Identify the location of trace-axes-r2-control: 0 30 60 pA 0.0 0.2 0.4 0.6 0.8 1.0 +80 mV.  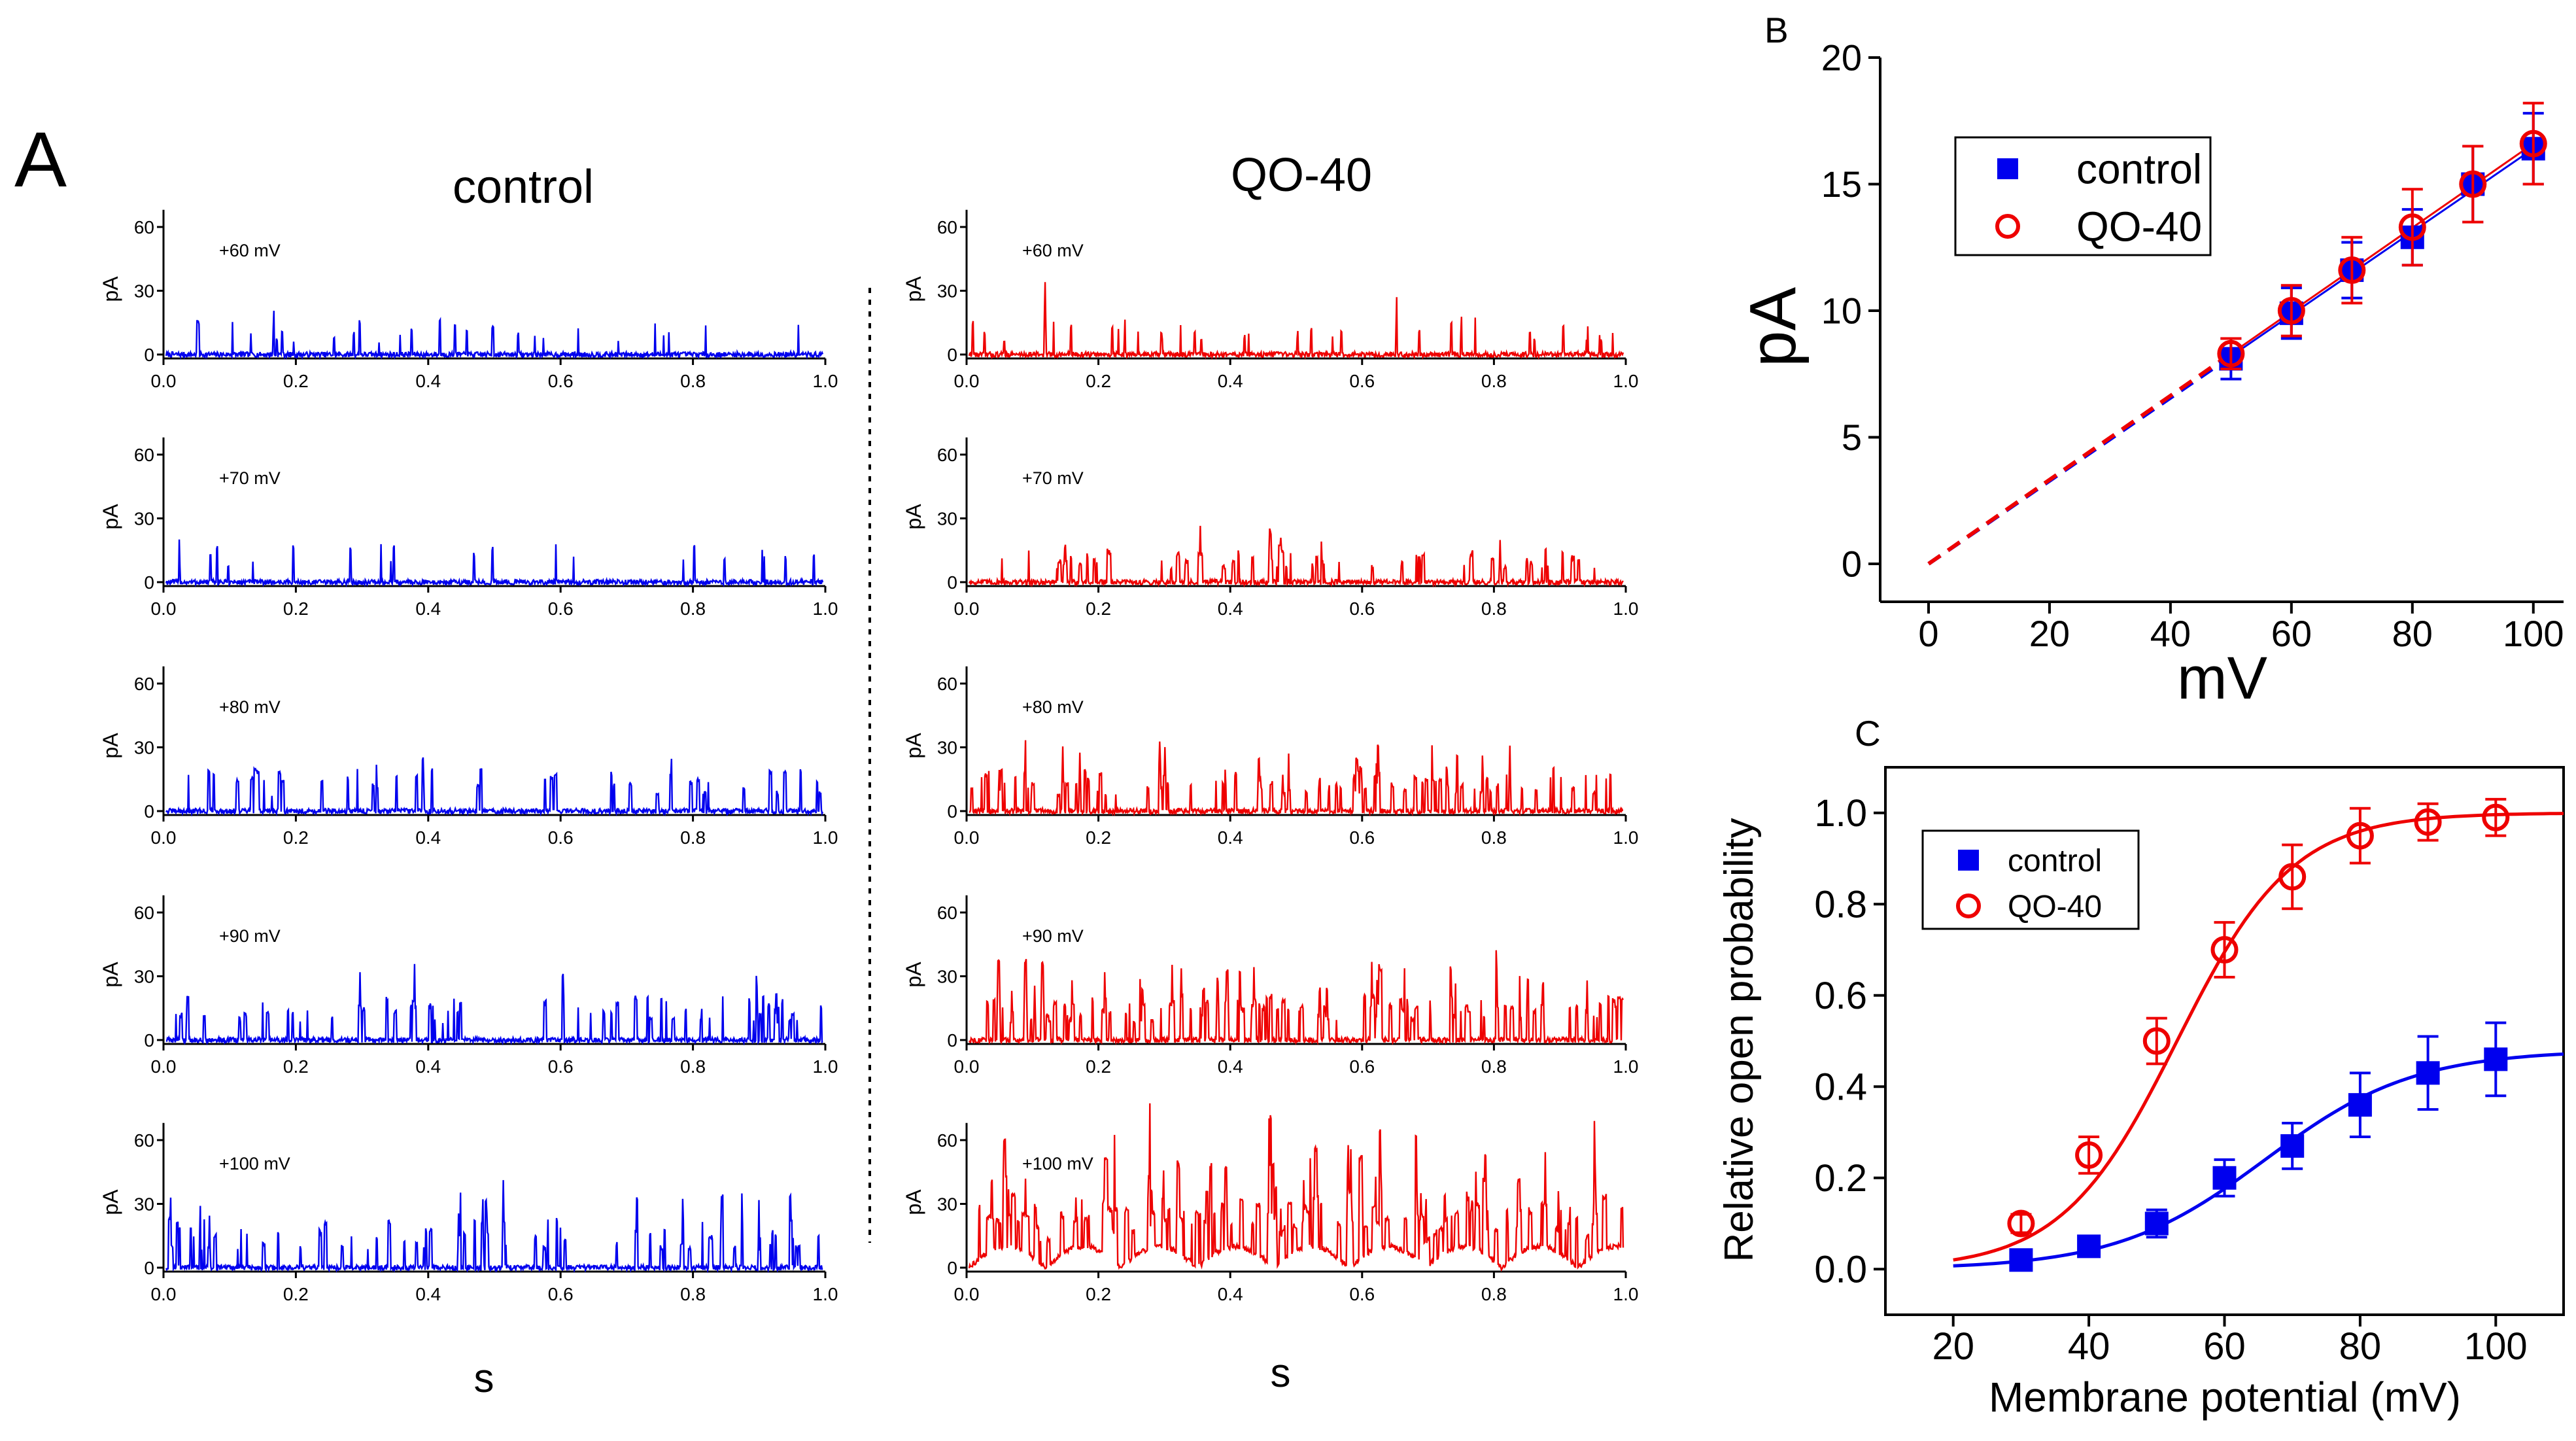
(469, 757).